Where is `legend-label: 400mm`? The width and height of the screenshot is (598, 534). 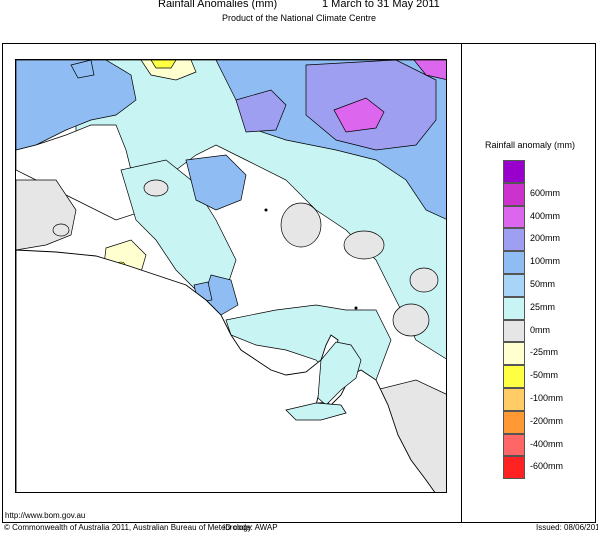
legend-label: 400mm is located at coordinates (545, 215).